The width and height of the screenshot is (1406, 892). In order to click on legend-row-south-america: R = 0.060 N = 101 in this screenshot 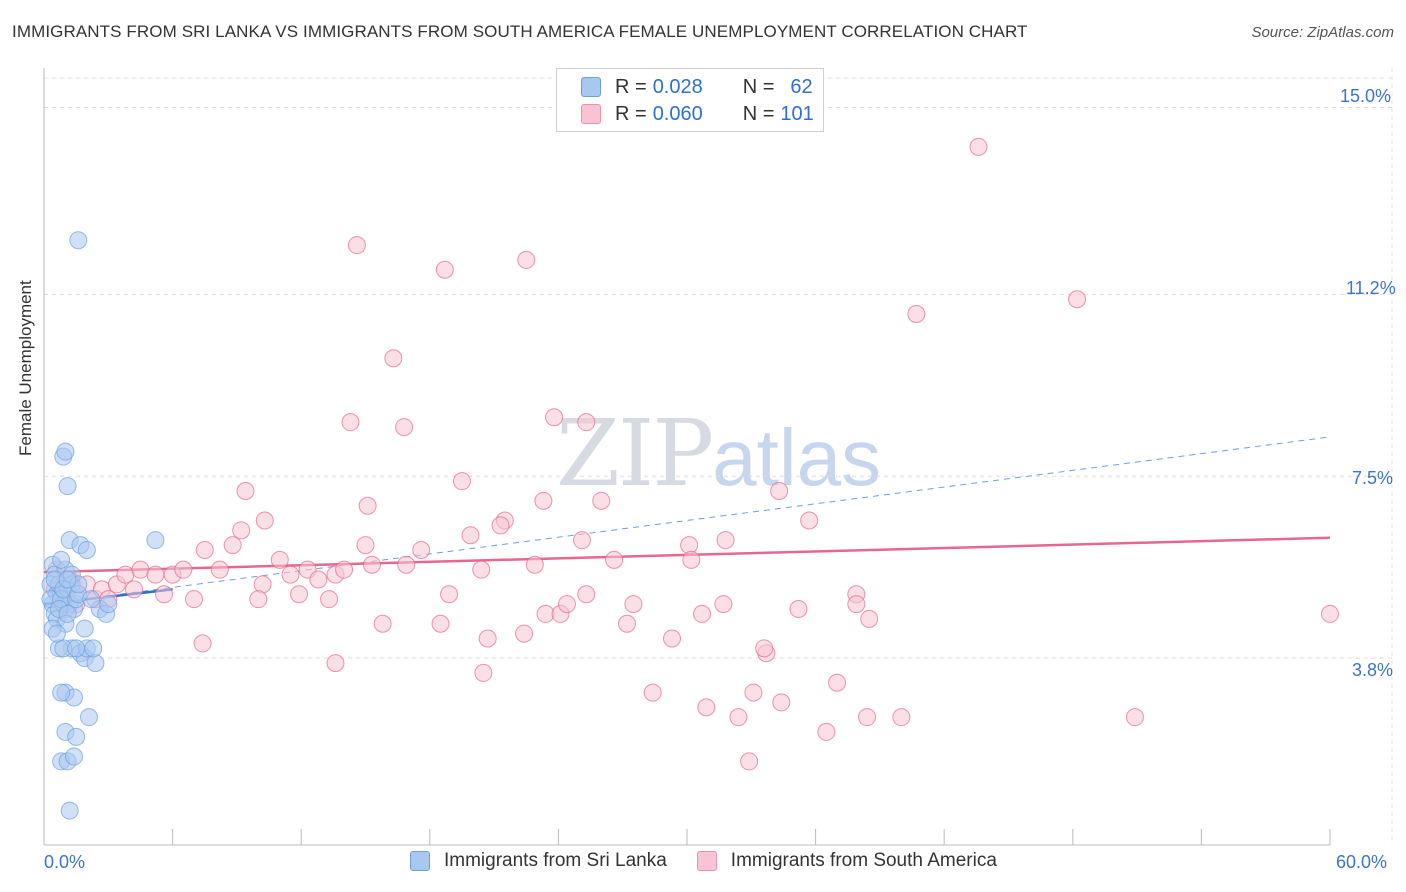, I will do `click(697, 114)`.